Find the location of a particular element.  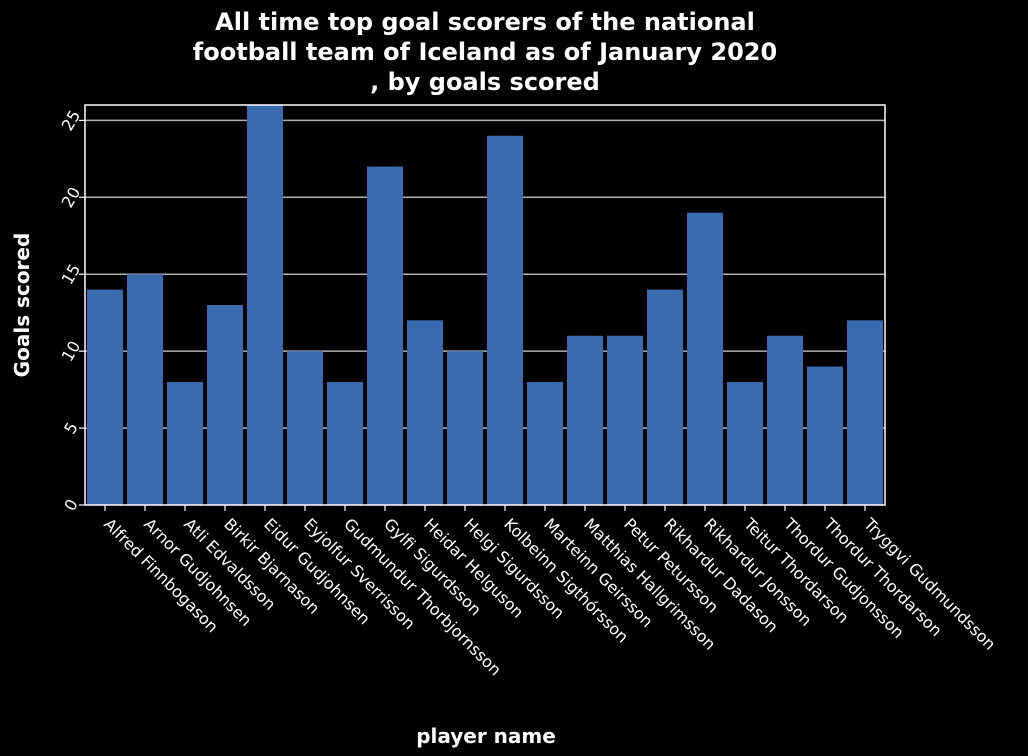

y-axis-label: Goals scored is located at coordinates (22, 305).